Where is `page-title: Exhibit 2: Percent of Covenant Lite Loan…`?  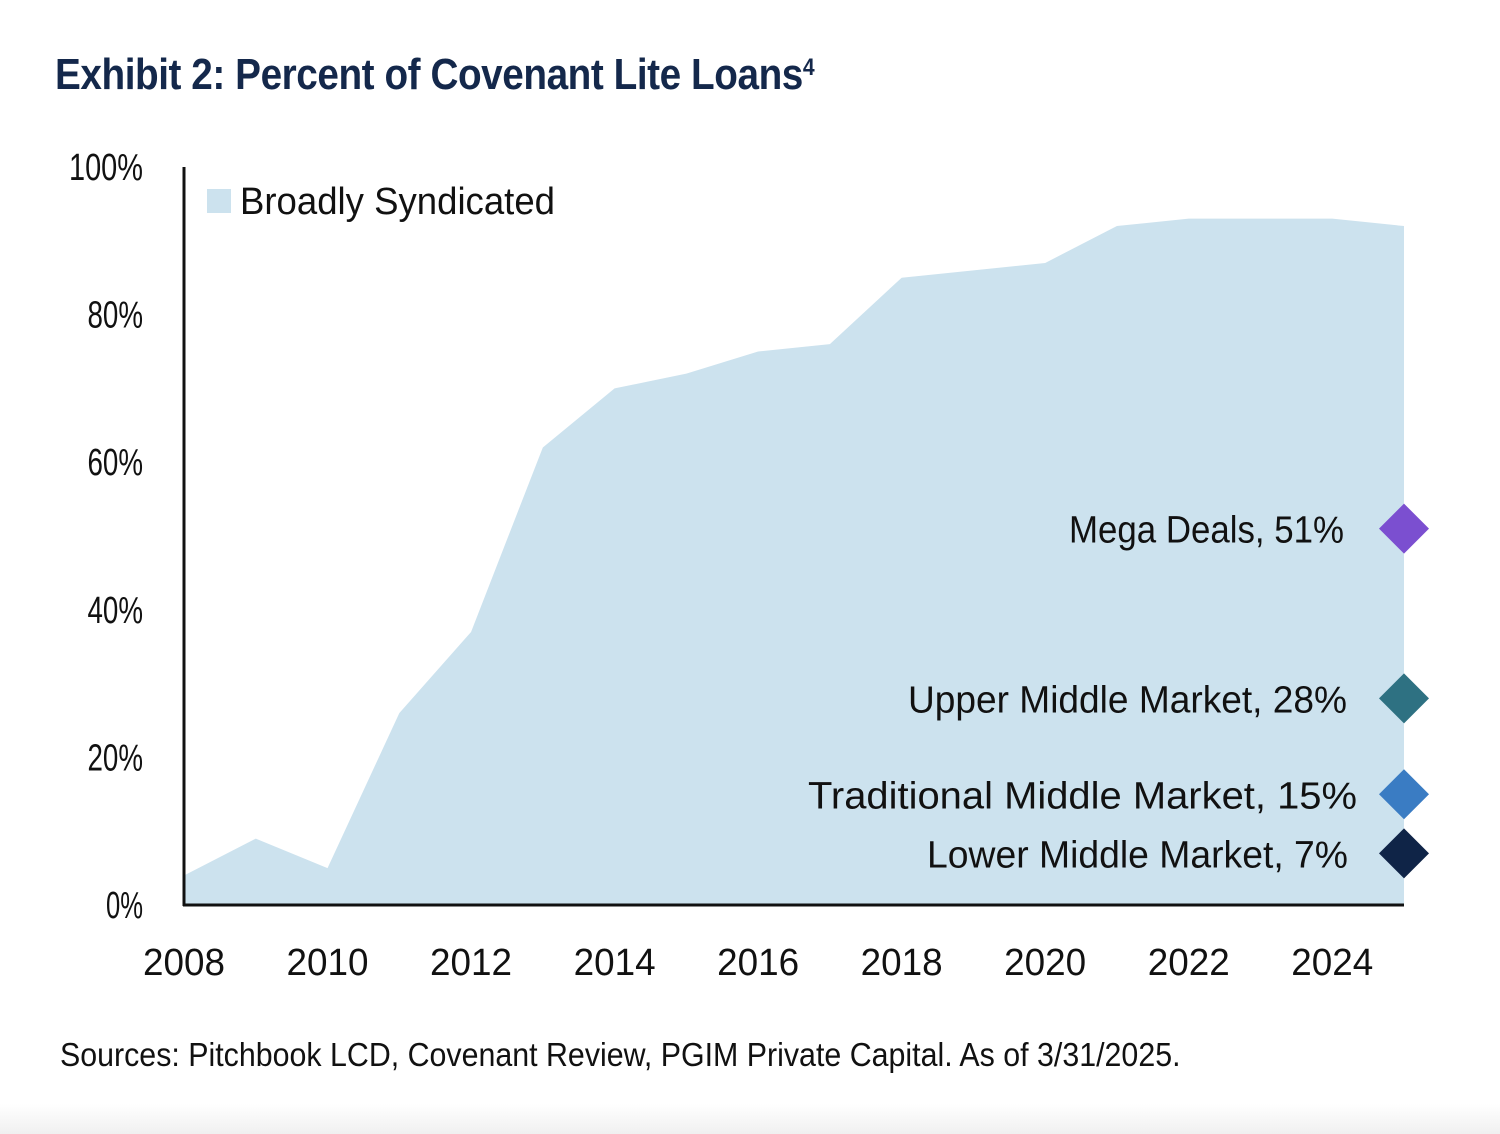
page-title: Exhibit 2: Percent of Covenant Lite Loan… is located at coordinates (435, 75).